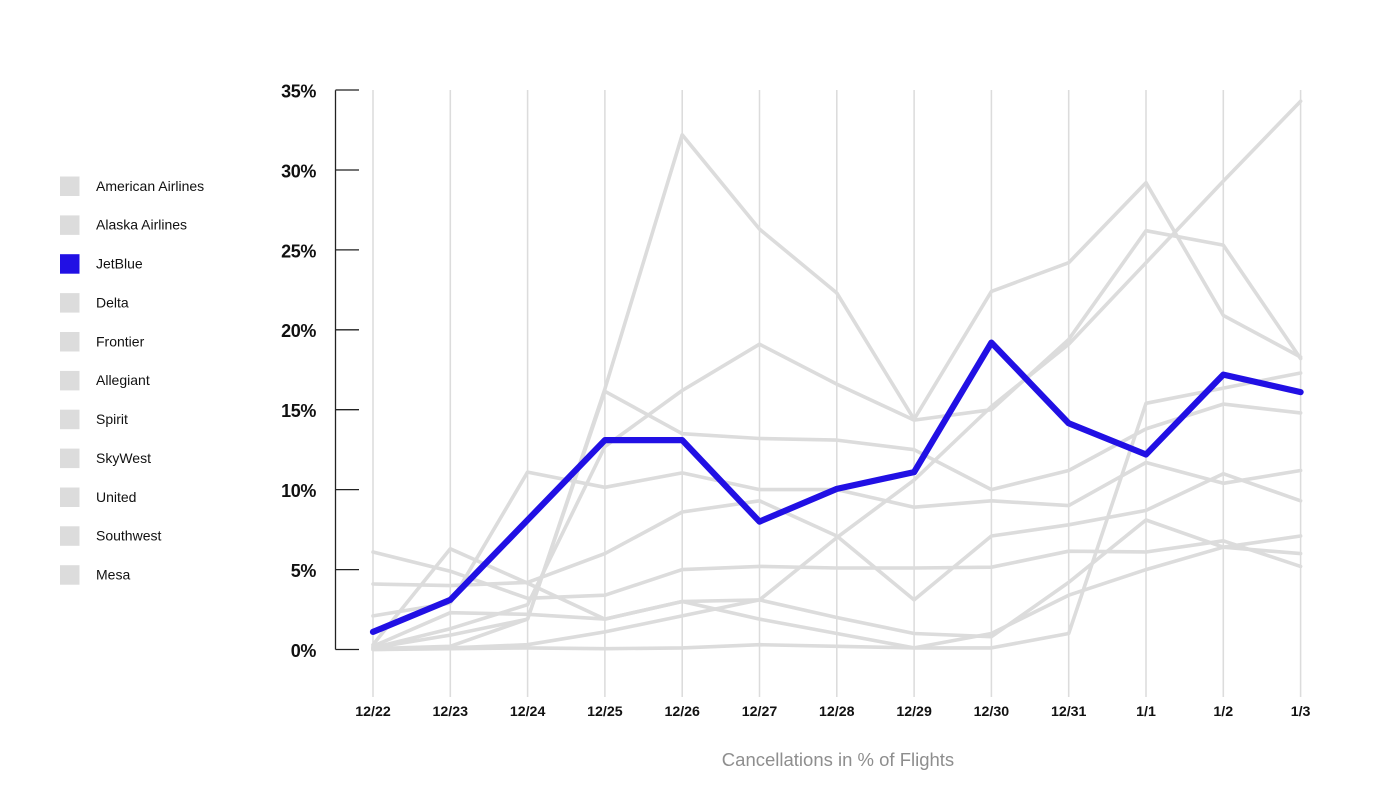 The height and width of the screenshot is (800, 1400). Describe the element at coordinates (112, 302) in the screenshot. I see `svg-text: Delta` at that location.